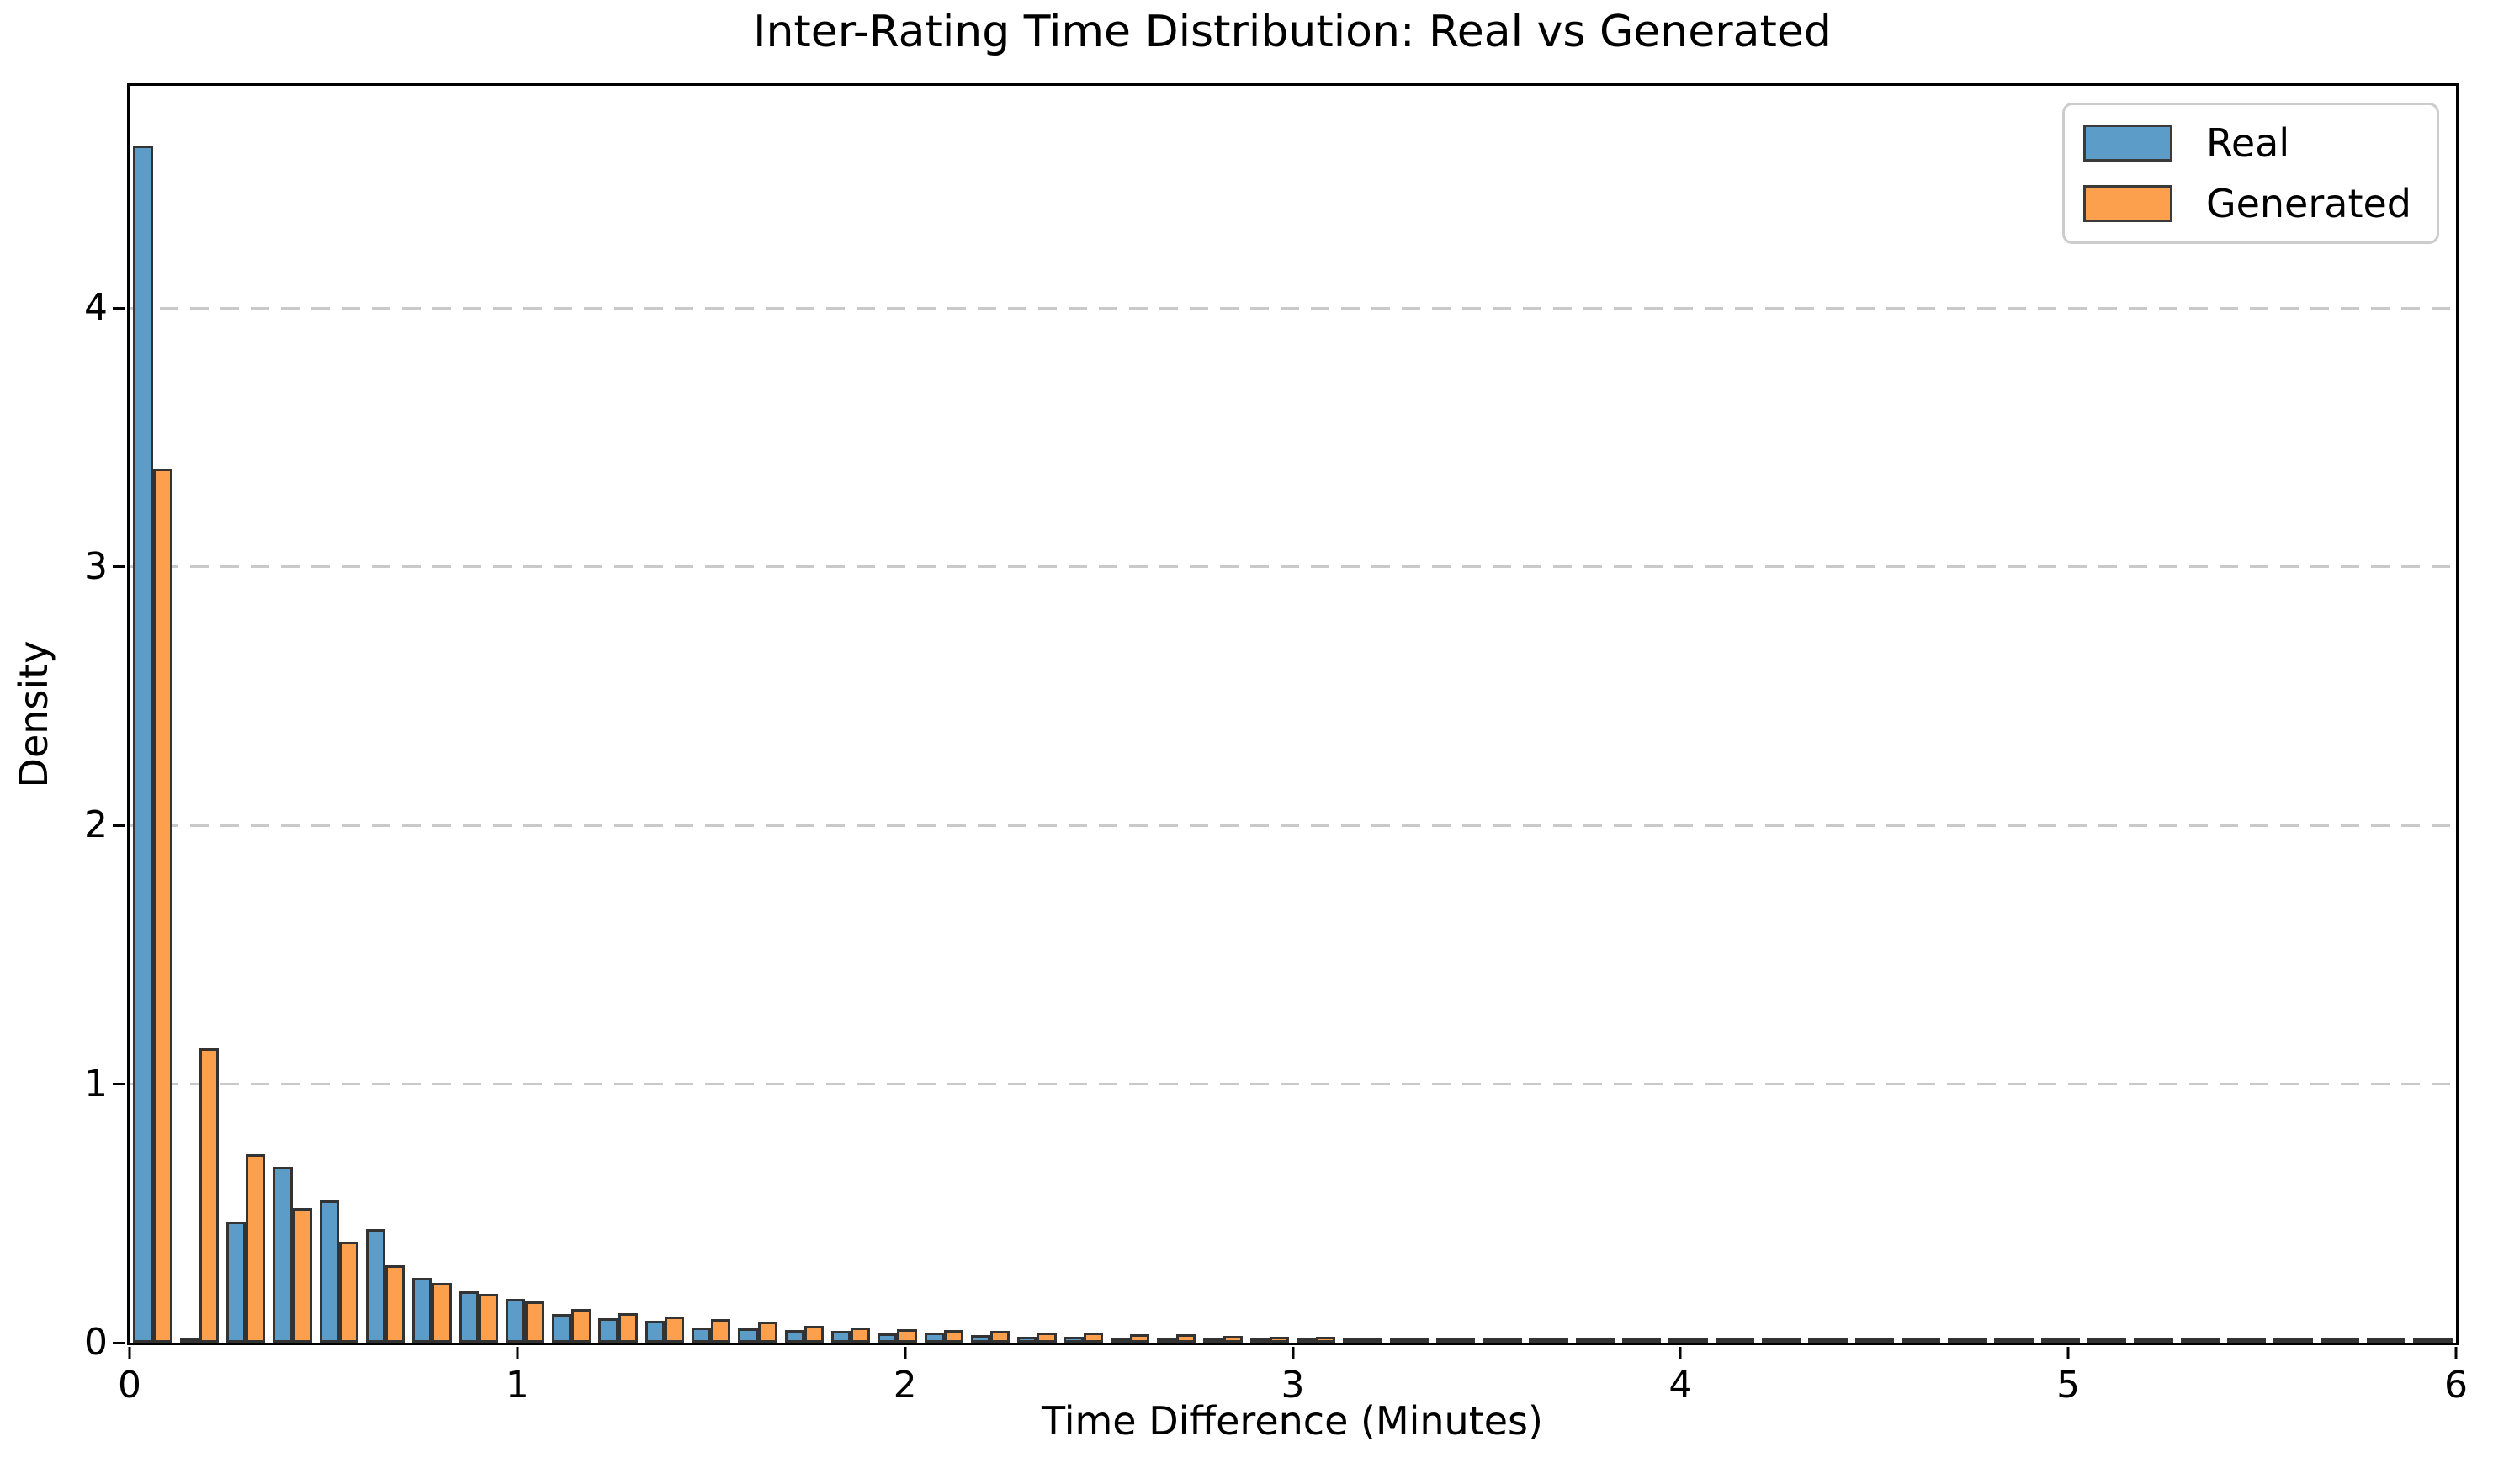 The height and width of the screenshot is (1484, 2493). I want to click on legend-item-real: Real, so click(2246, 143).